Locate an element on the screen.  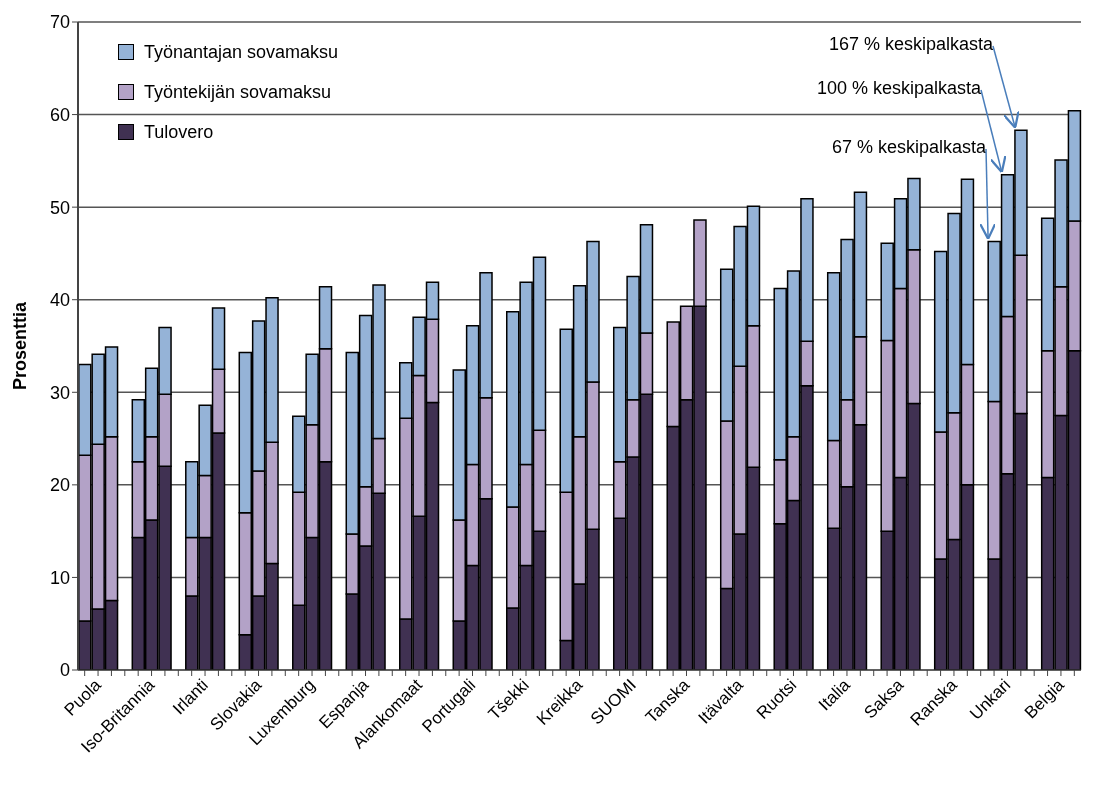
annotation: 167 % keskipalkasta is located at coordinates (911, 44).